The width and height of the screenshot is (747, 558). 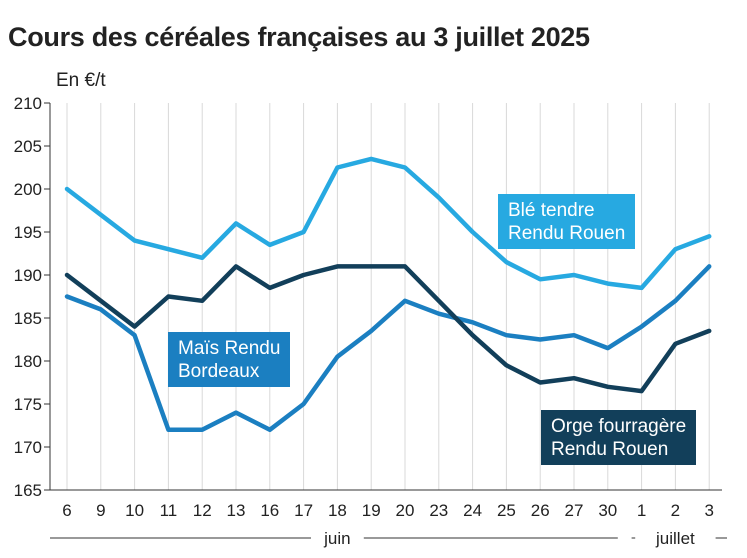 I want to click on x-tick-label: 19, so click(x=371, y=510).